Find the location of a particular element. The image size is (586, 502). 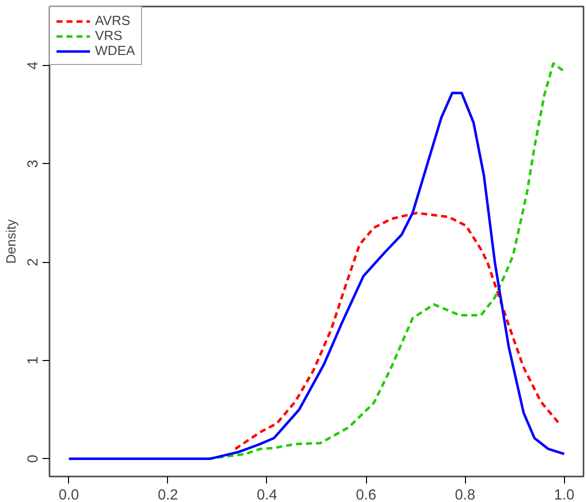

legend-label: VRS is located at coordinates (108, 35).